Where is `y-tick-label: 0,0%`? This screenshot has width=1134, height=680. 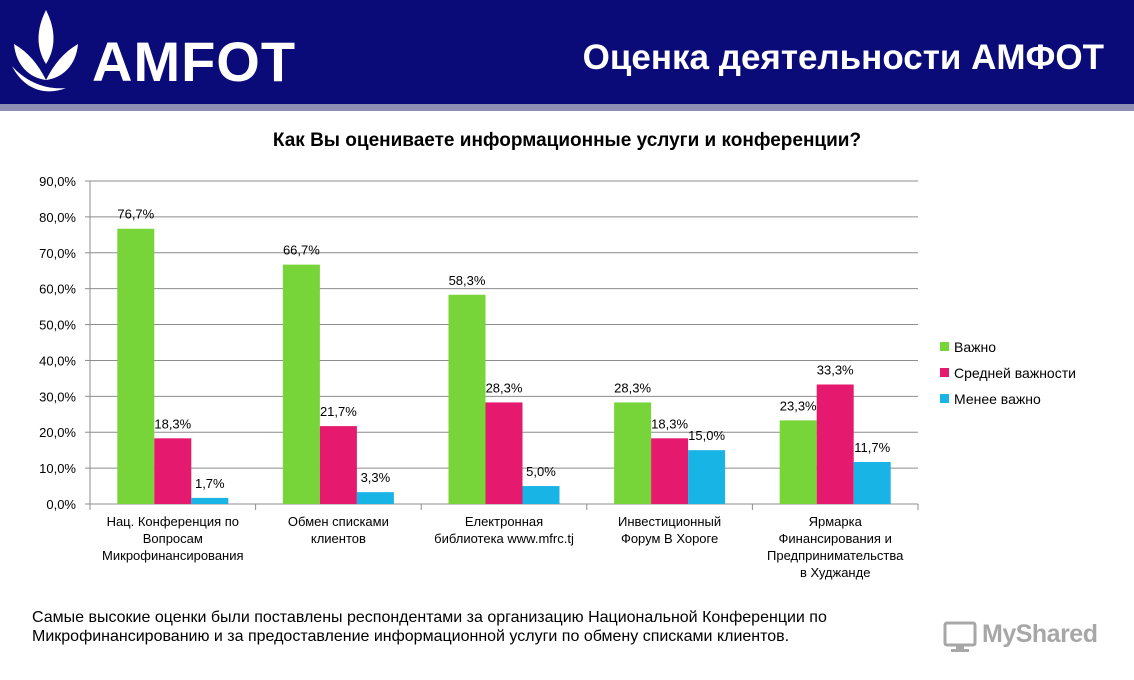
y-tick-label: 0,0% is located at coordinates (61, 504).